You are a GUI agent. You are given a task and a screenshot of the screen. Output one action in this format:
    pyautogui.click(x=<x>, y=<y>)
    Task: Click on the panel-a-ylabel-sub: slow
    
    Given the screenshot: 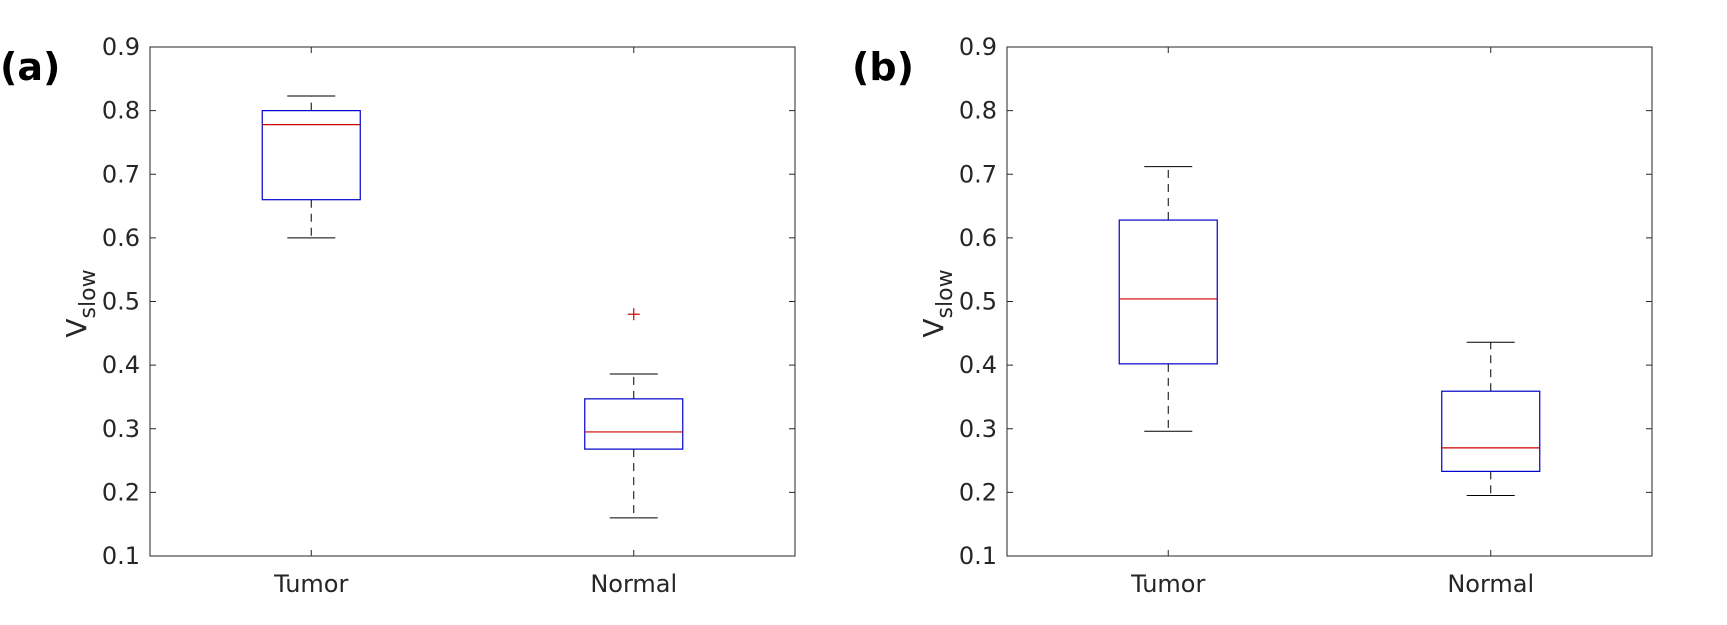 What is the action you would take?
    pyautogui.click(x=88, y=293)
    